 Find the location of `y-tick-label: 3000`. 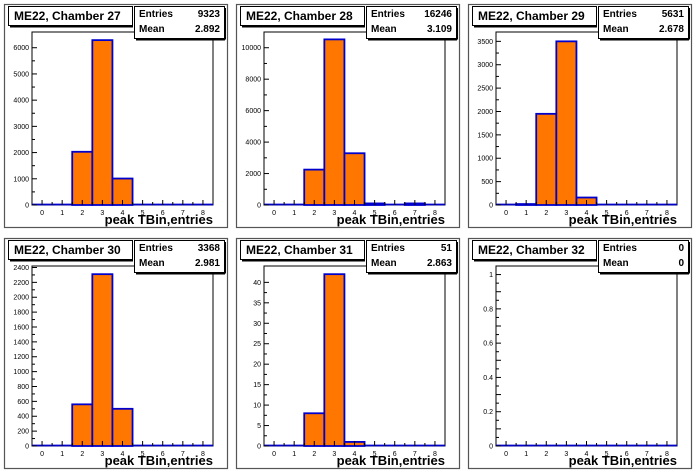

y-tick-label: 3000 is located at coordinates (21, 127).